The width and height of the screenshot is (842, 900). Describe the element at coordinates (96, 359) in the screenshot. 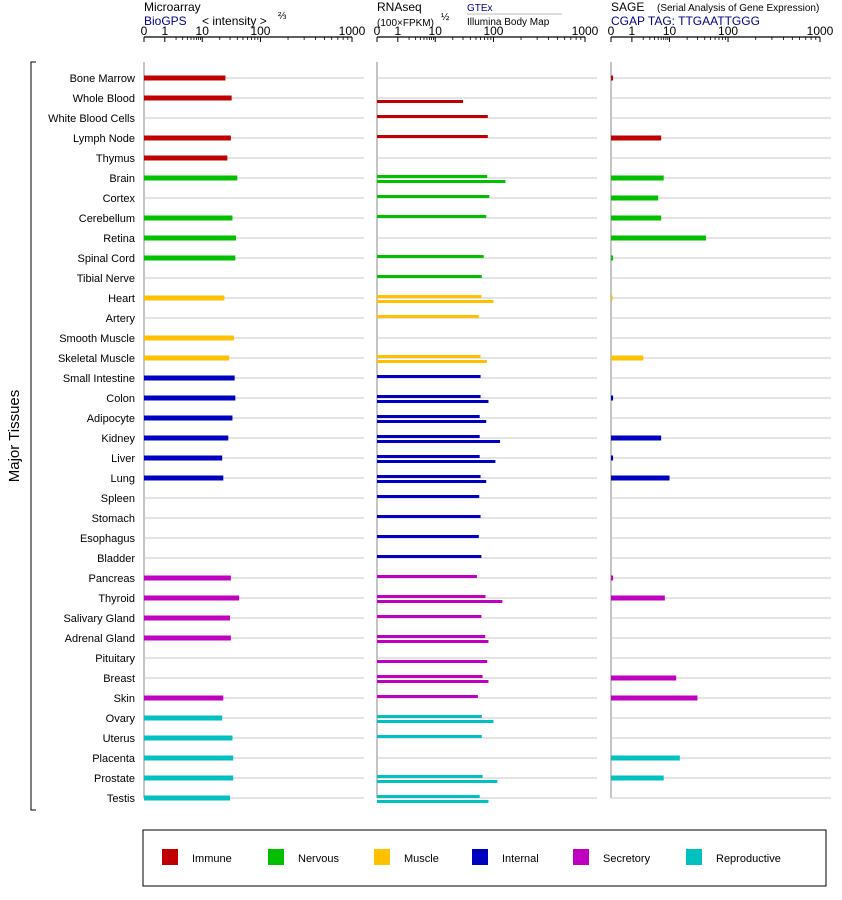

I see `tissue-label: Skeletal Muscle` at that location.